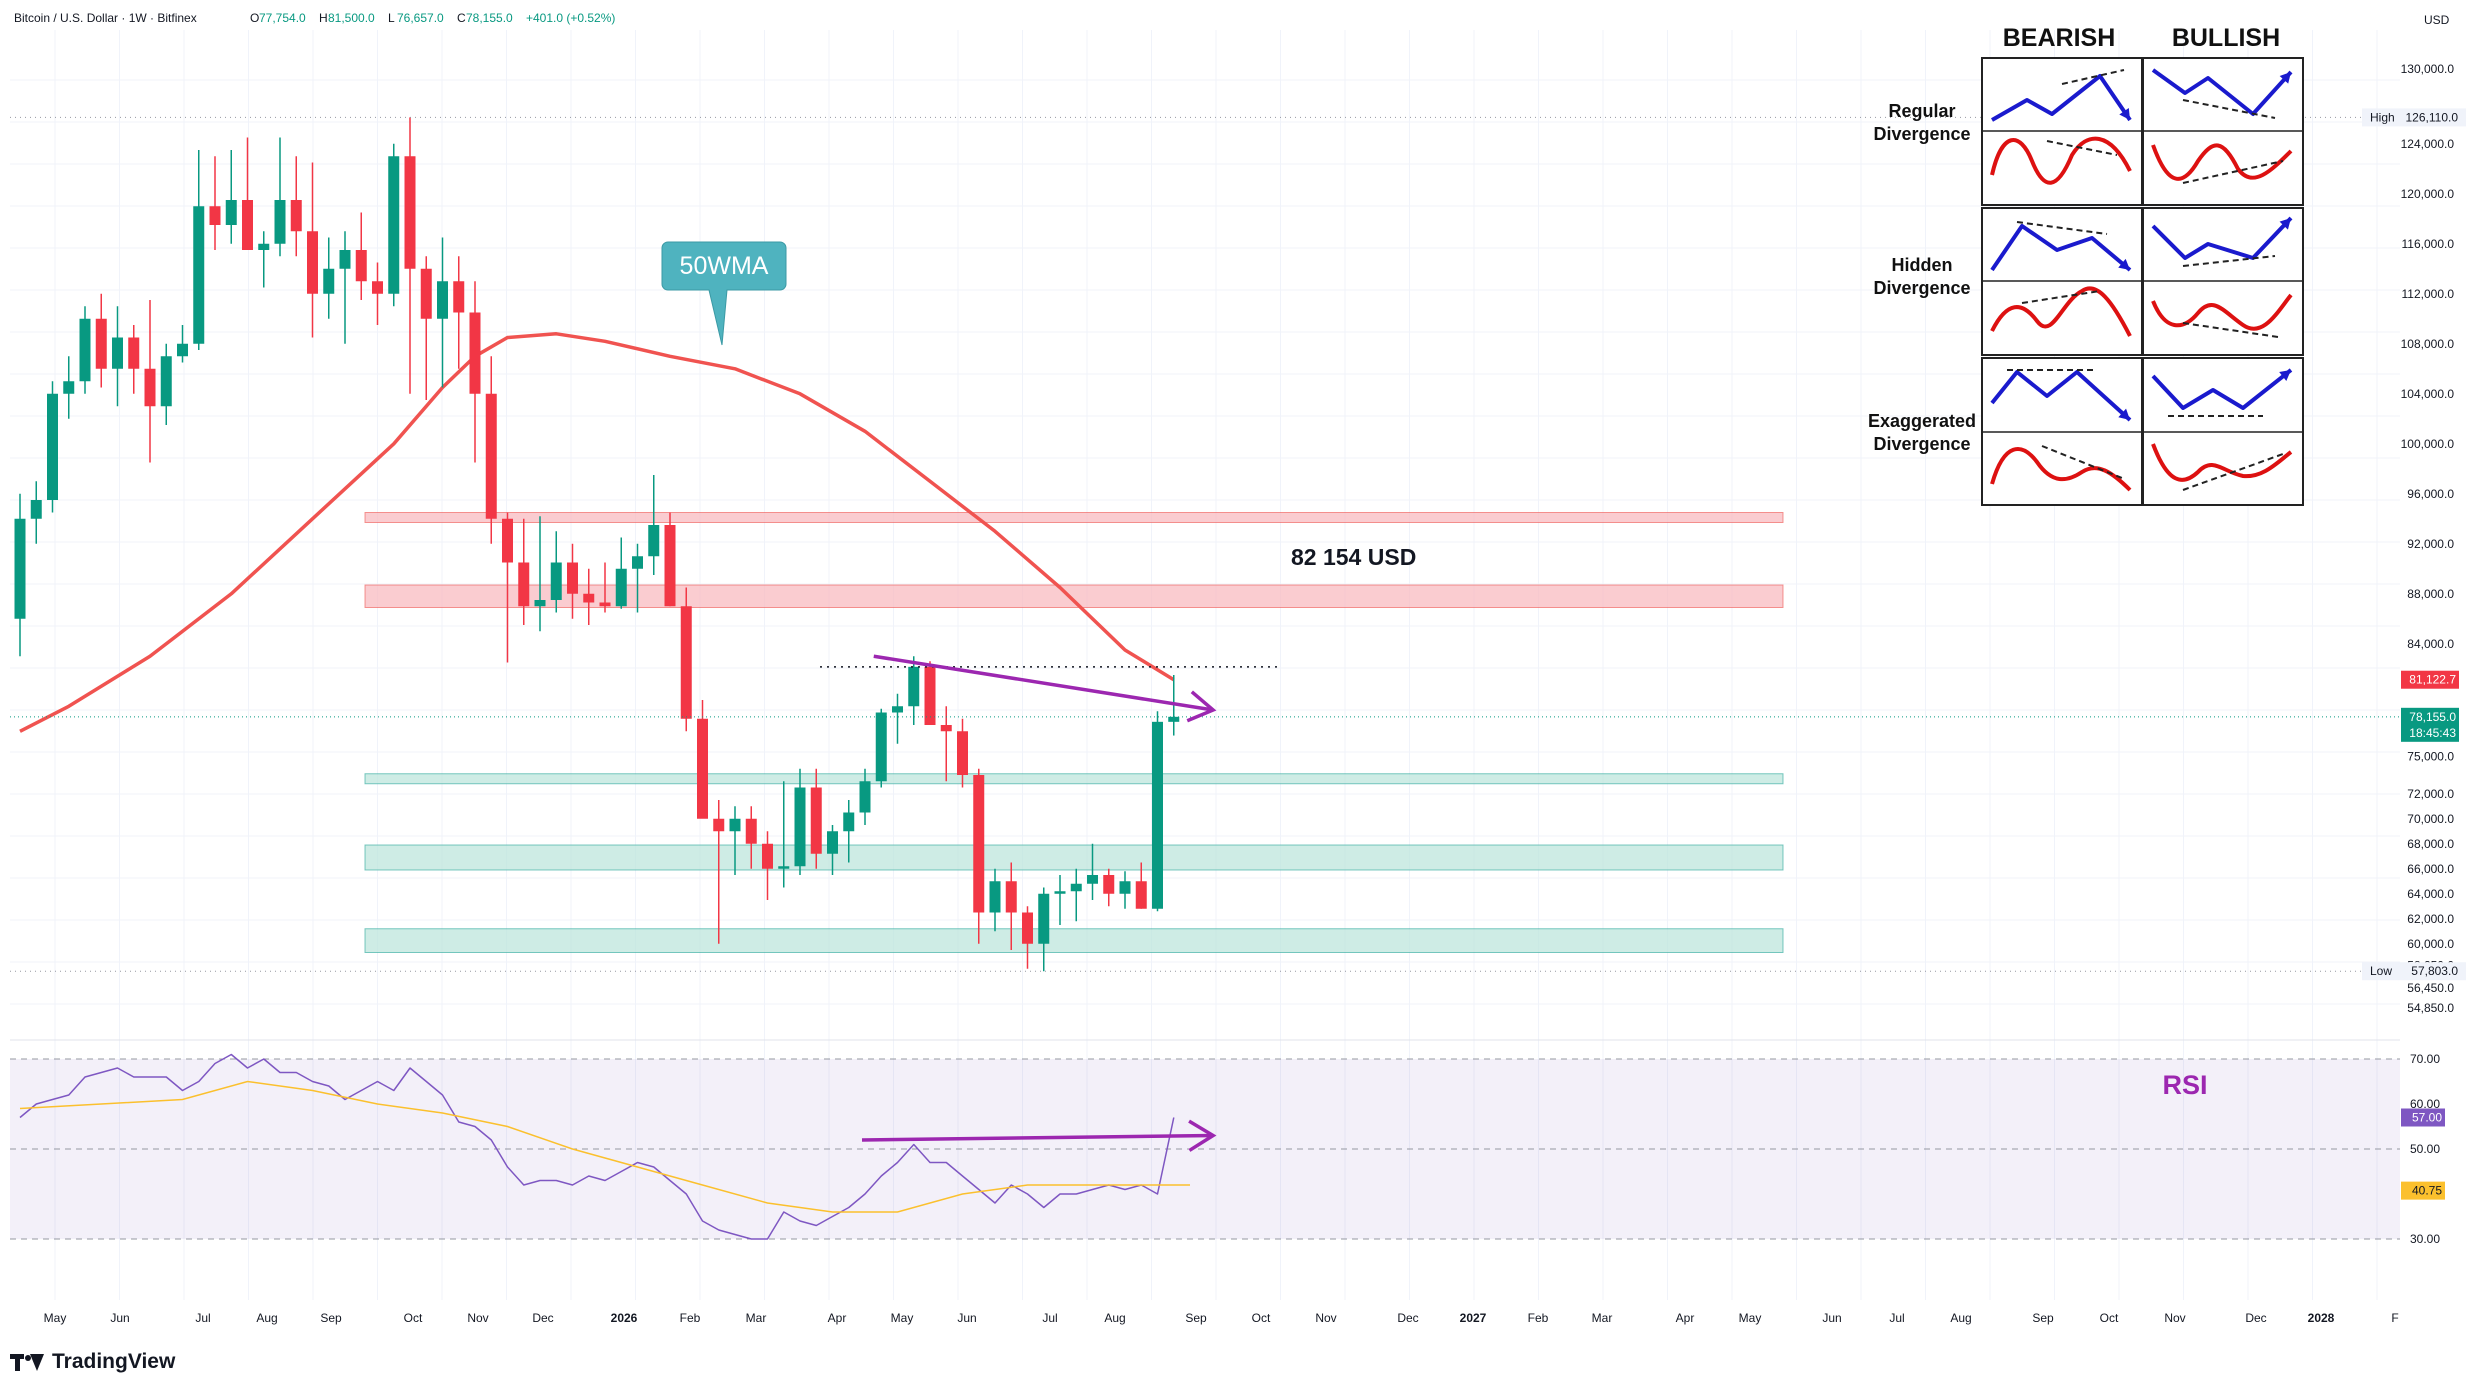 This screenshot has width=2475, height=1389. What do you see at coordinates (2061, 396) in the screenshot?
I see `bear-exag-price` at bounding box center [2061, 396].